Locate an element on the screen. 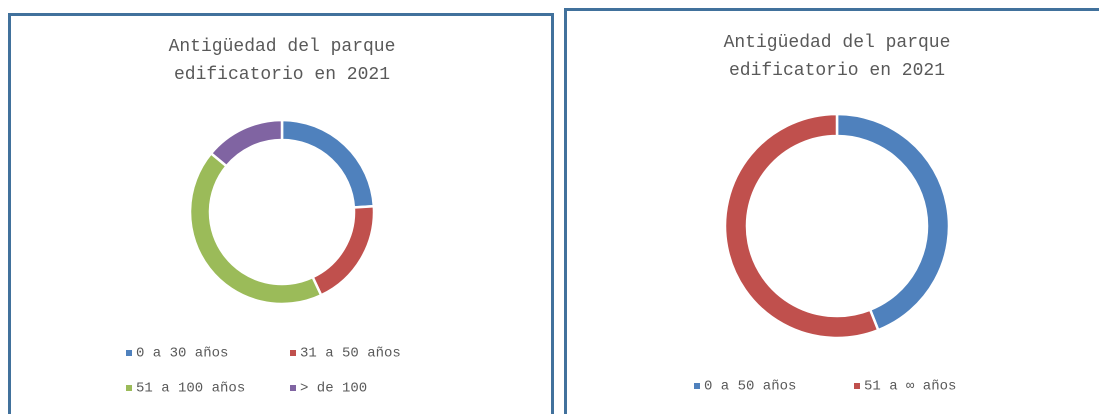  legend-label: 0 a 50 años is located at coordinates (750, 387).